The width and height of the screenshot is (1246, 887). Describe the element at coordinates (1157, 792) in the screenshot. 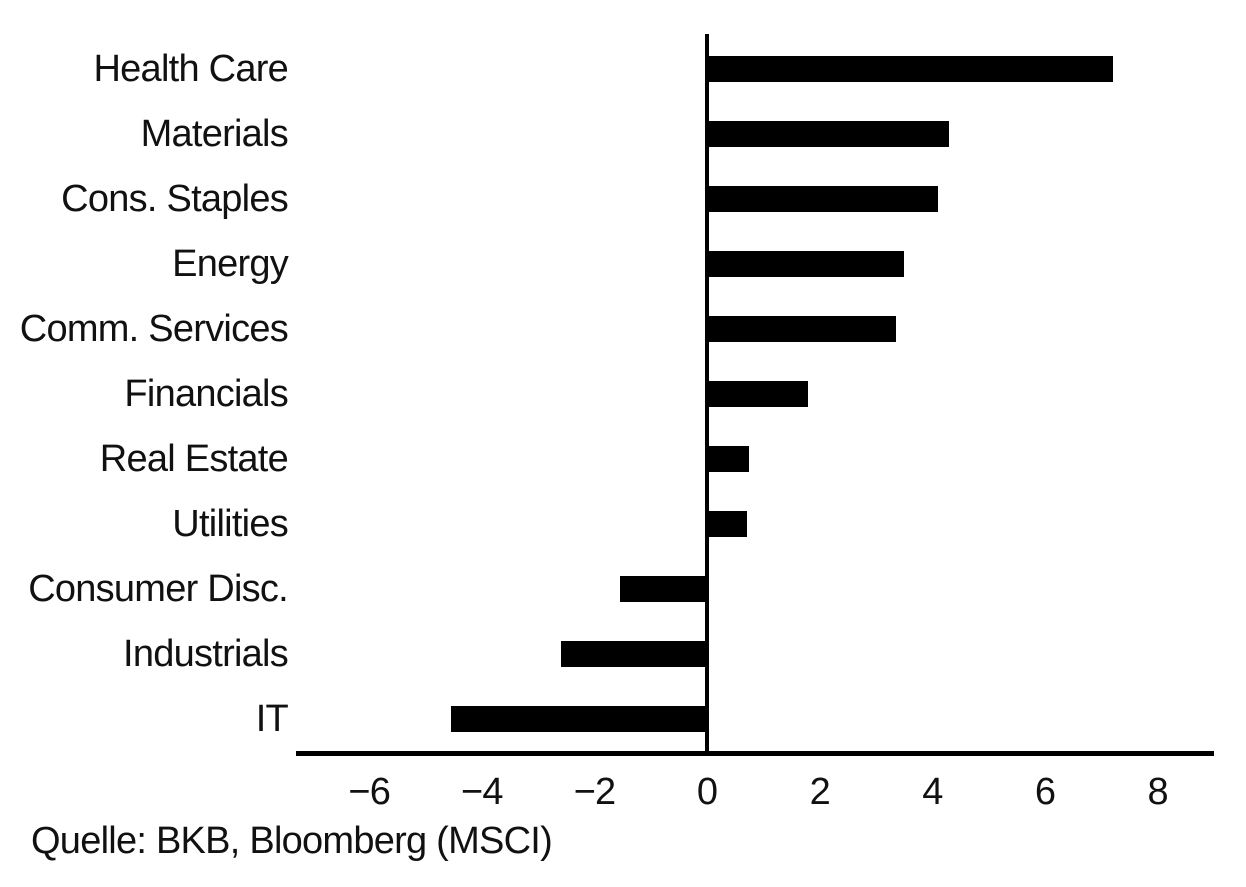

I see `x-tick-label: 8` at that location.